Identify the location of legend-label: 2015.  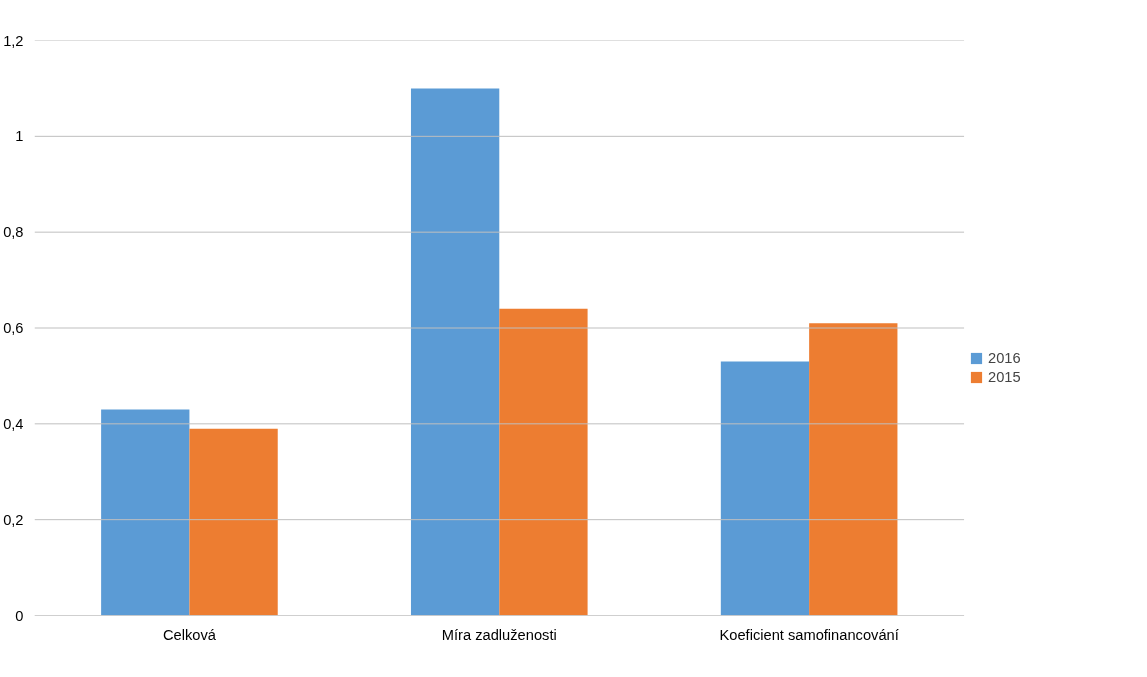
(1004, 377).